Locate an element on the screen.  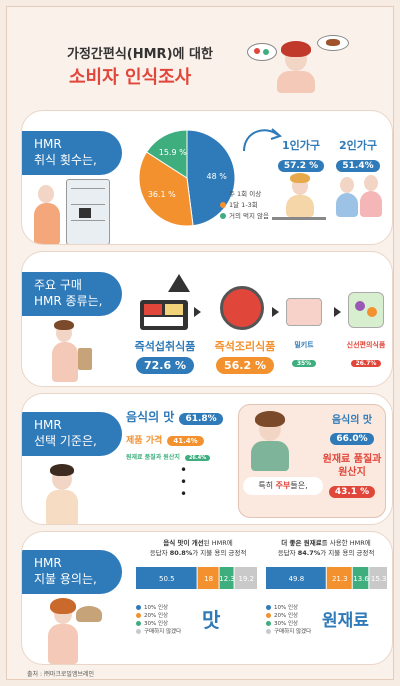
bar-segment-label: 50.5 is located at coordinates (167, 579).